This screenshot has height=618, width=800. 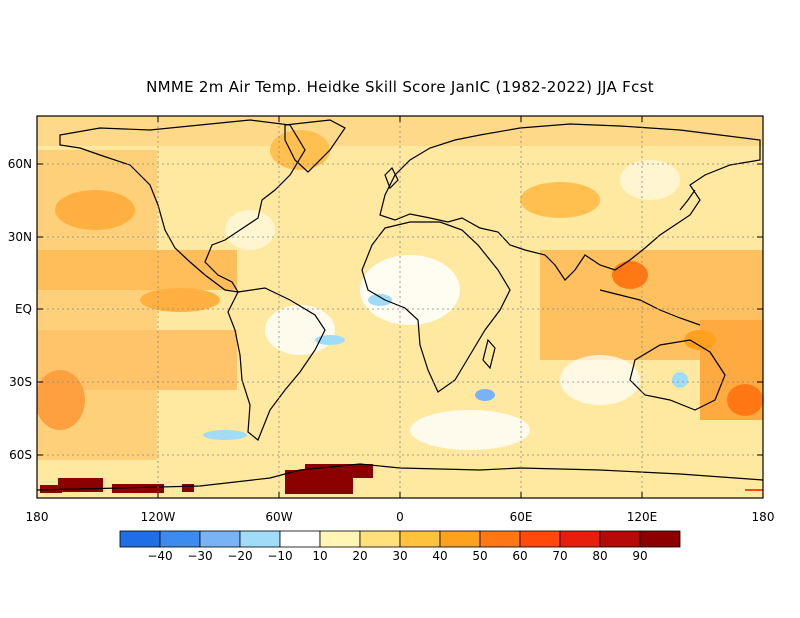 What do you see at coordinates (20, 455) in the screenshot?
I see `lat-label-60s: 60S` at bounding box center [20, 455].